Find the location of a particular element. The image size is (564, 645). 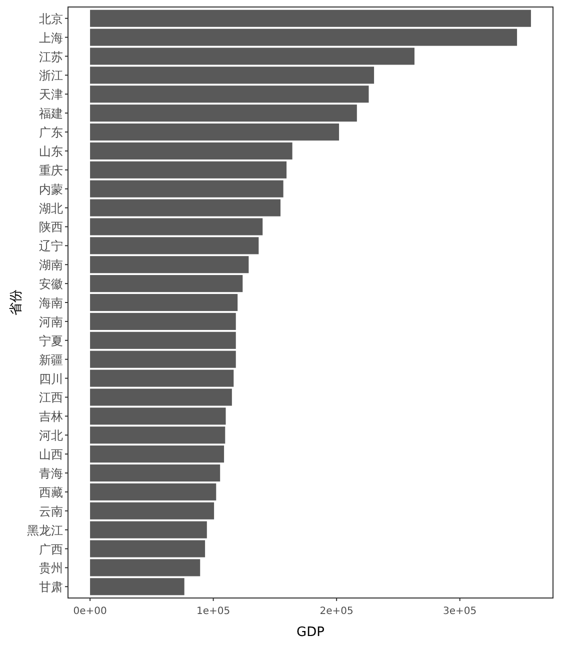

y-axis-title: 省份 is located at coordinates (16, 303).